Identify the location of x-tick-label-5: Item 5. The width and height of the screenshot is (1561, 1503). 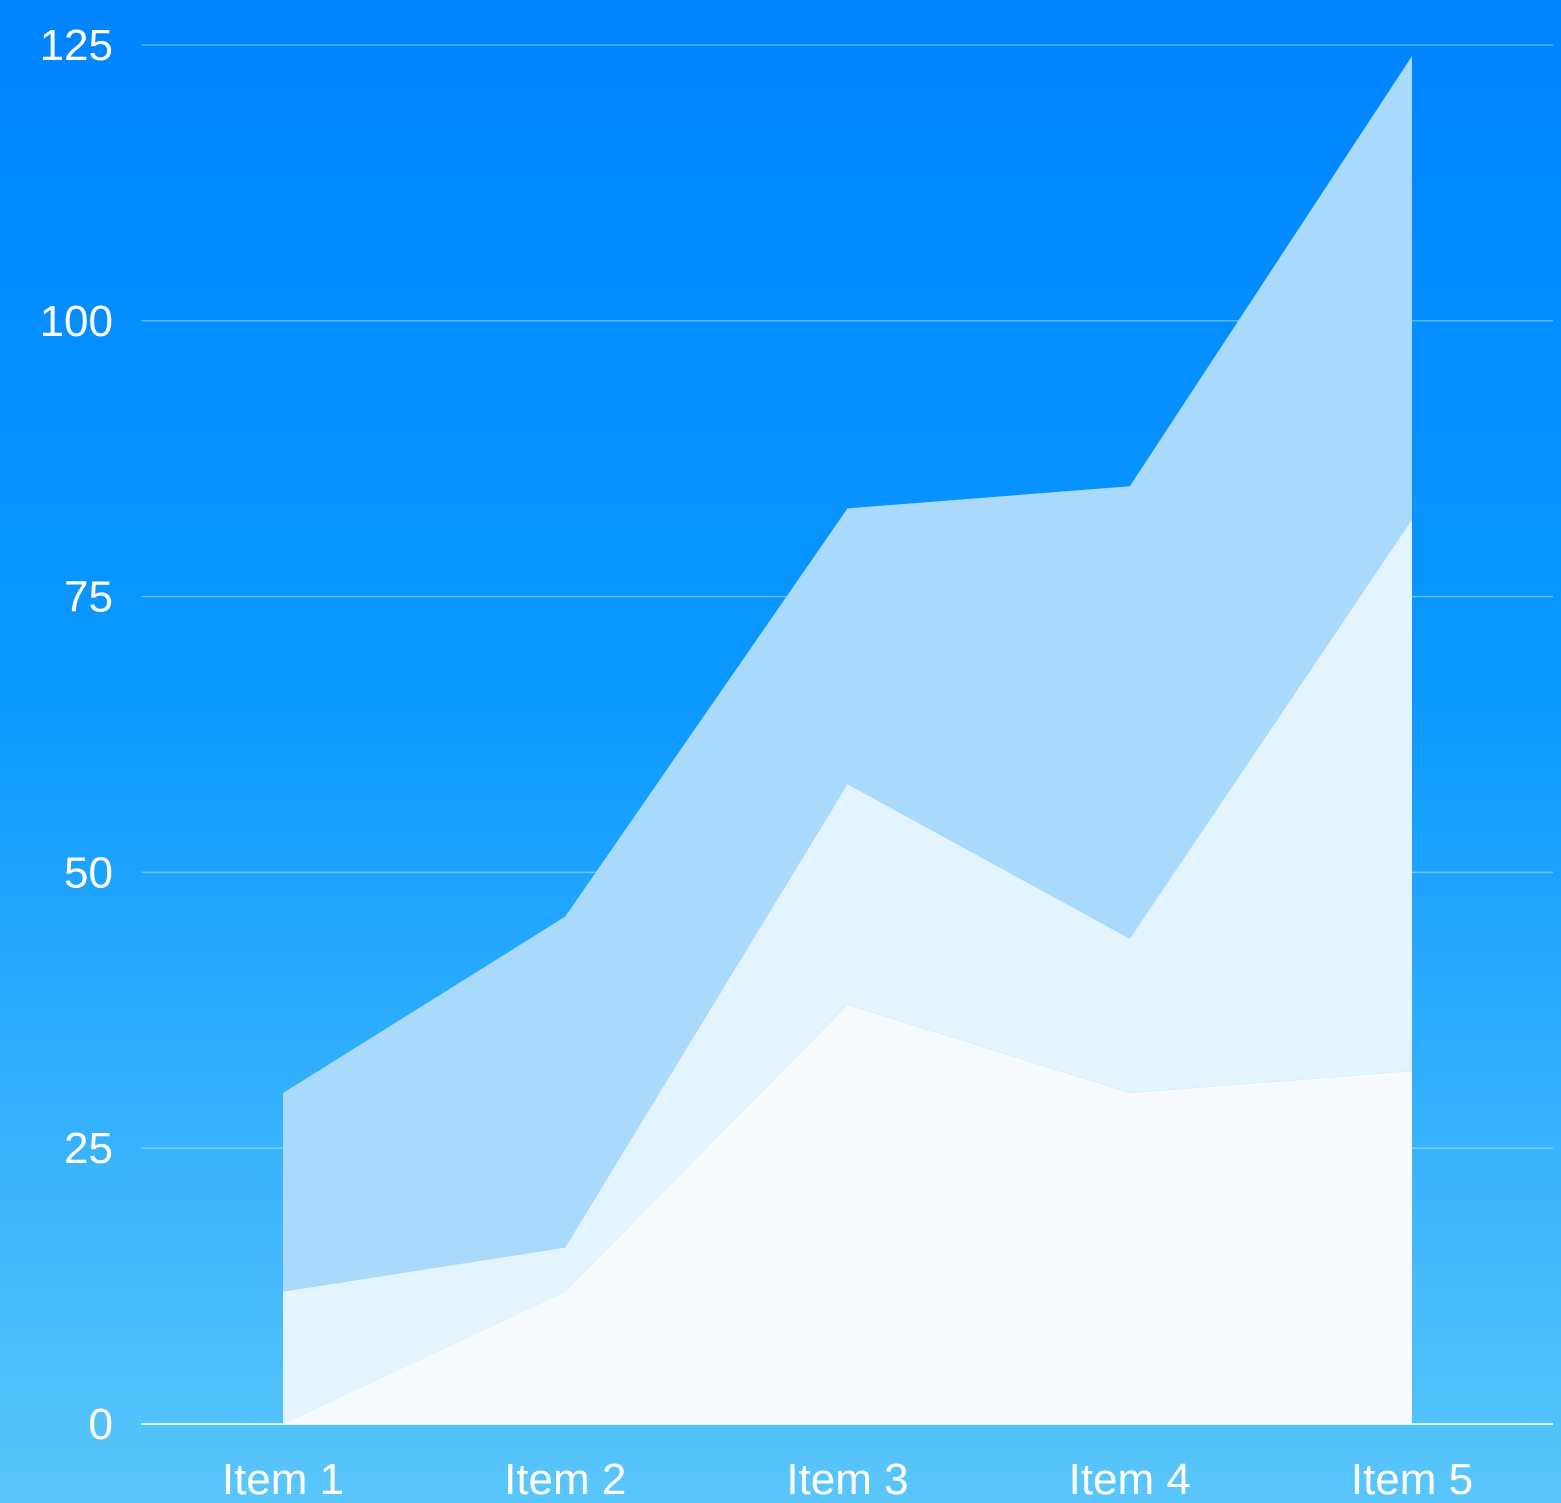
(1412, 1479).